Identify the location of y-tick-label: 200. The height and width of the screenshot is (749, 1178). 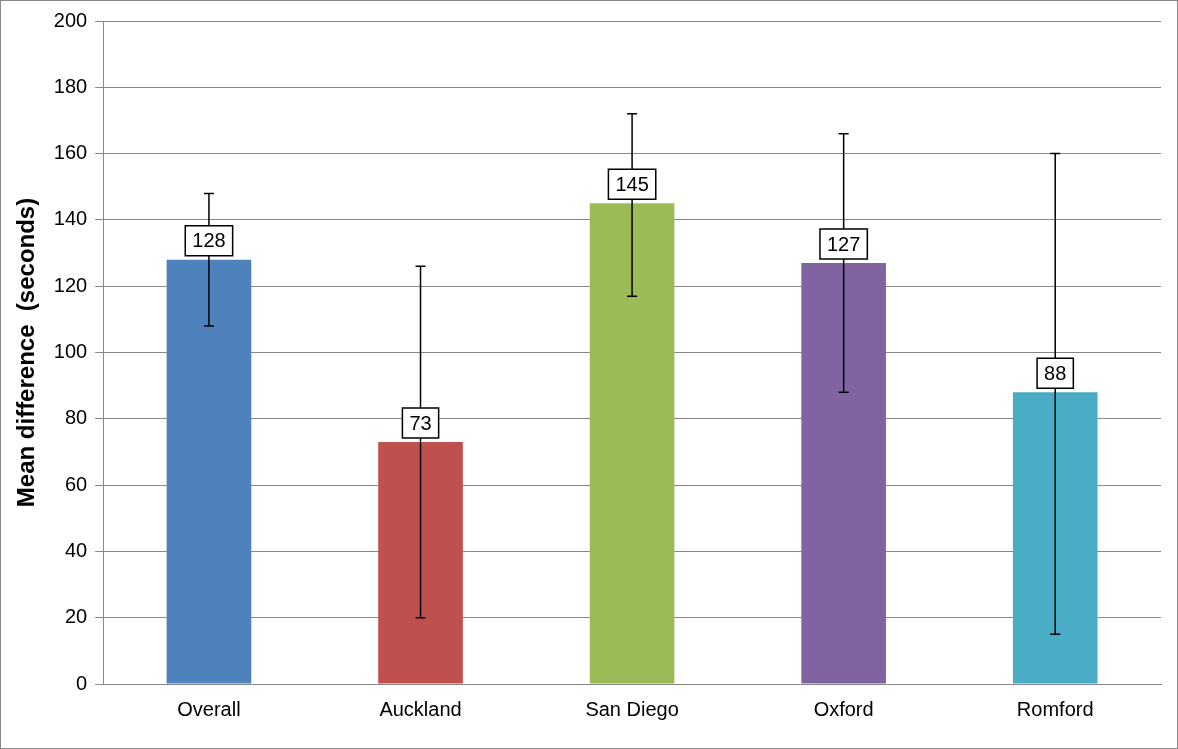
(70, 19).